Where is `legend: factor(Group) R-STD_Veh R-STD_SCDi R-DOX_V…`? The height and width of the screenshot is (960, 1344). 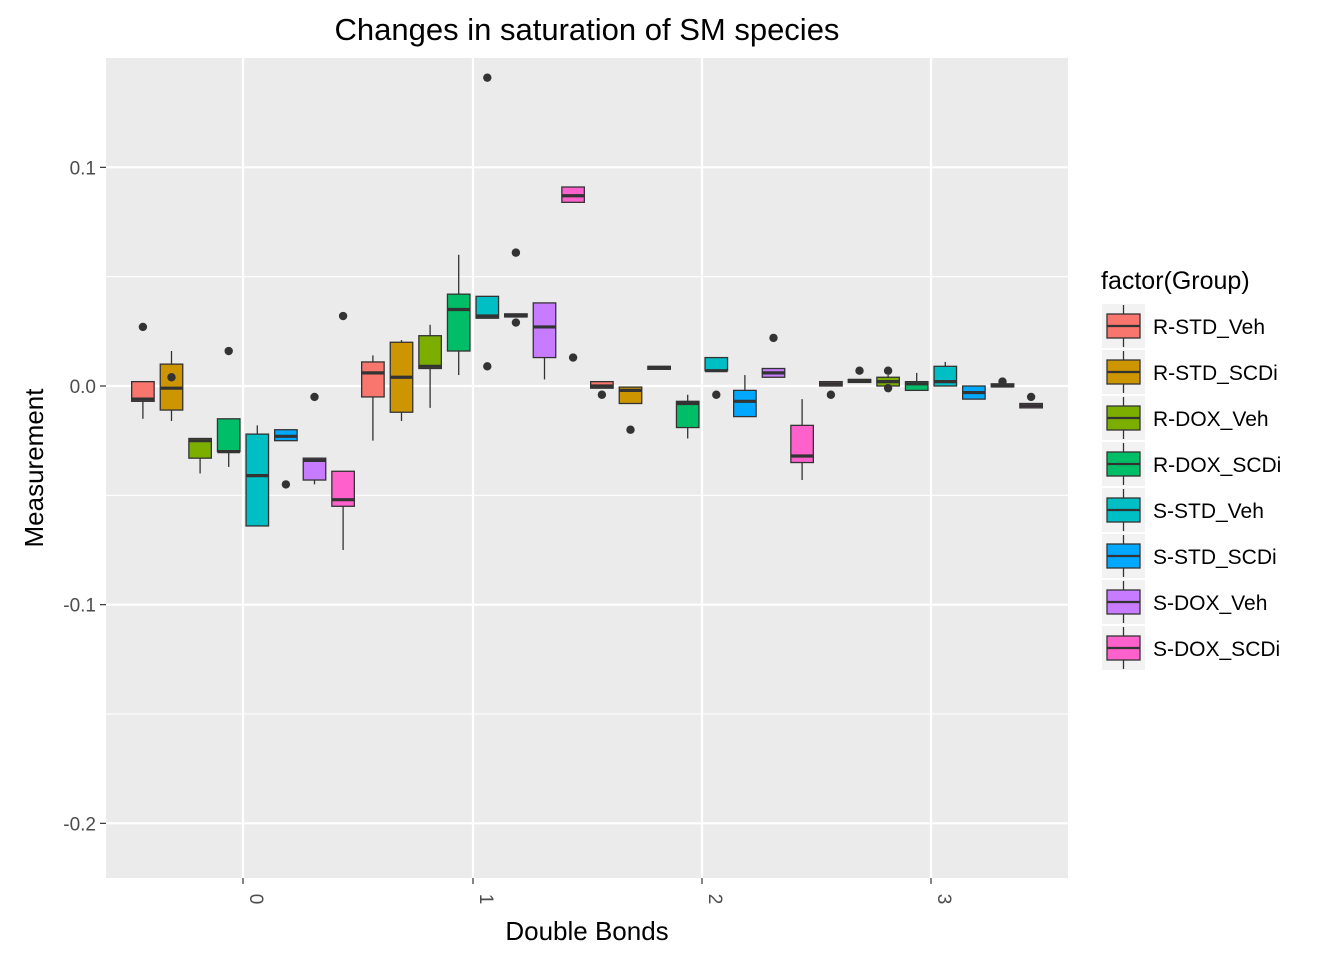 legend: factor(Group) R-STD_Veh R-STD_SCDi R-DOX_V… is located at coordinates (1191, 468).